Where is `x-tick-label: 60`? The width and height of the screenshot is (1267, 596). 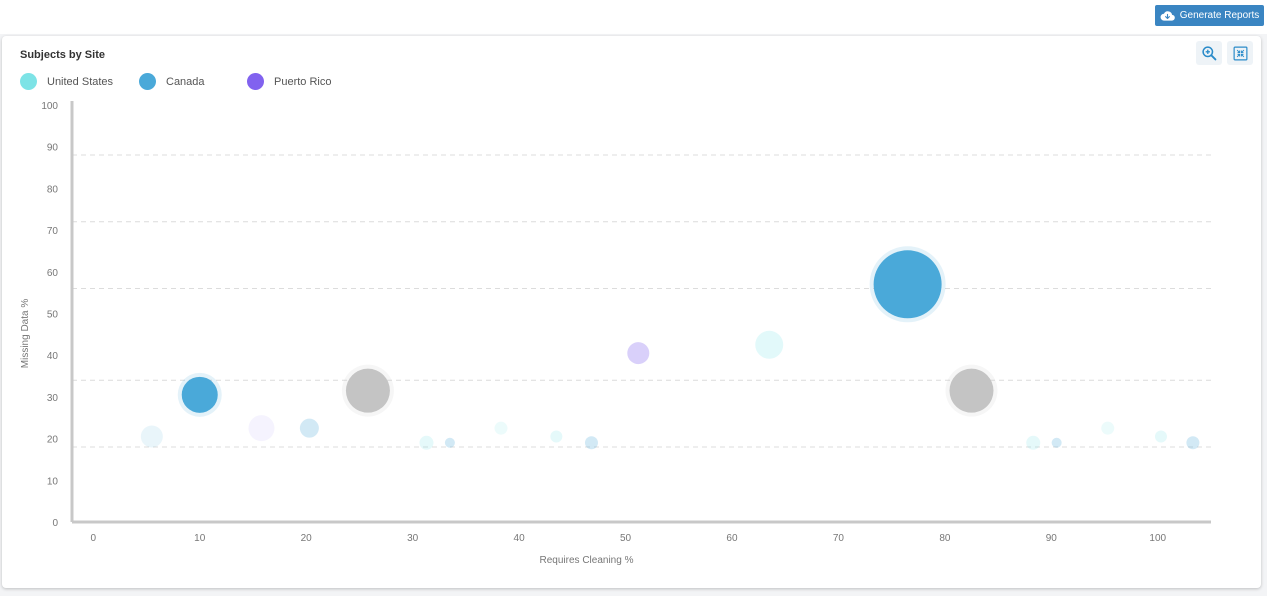 x-tick-label: 60 is located at coordinates (732, 538).